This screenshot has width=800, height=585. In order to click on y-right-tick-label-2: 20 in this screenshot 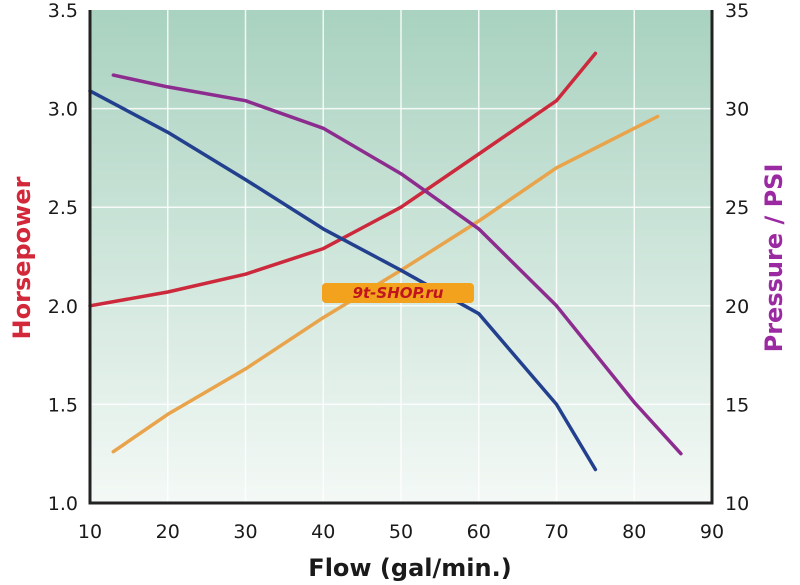, I will do `click(737, 307)`.